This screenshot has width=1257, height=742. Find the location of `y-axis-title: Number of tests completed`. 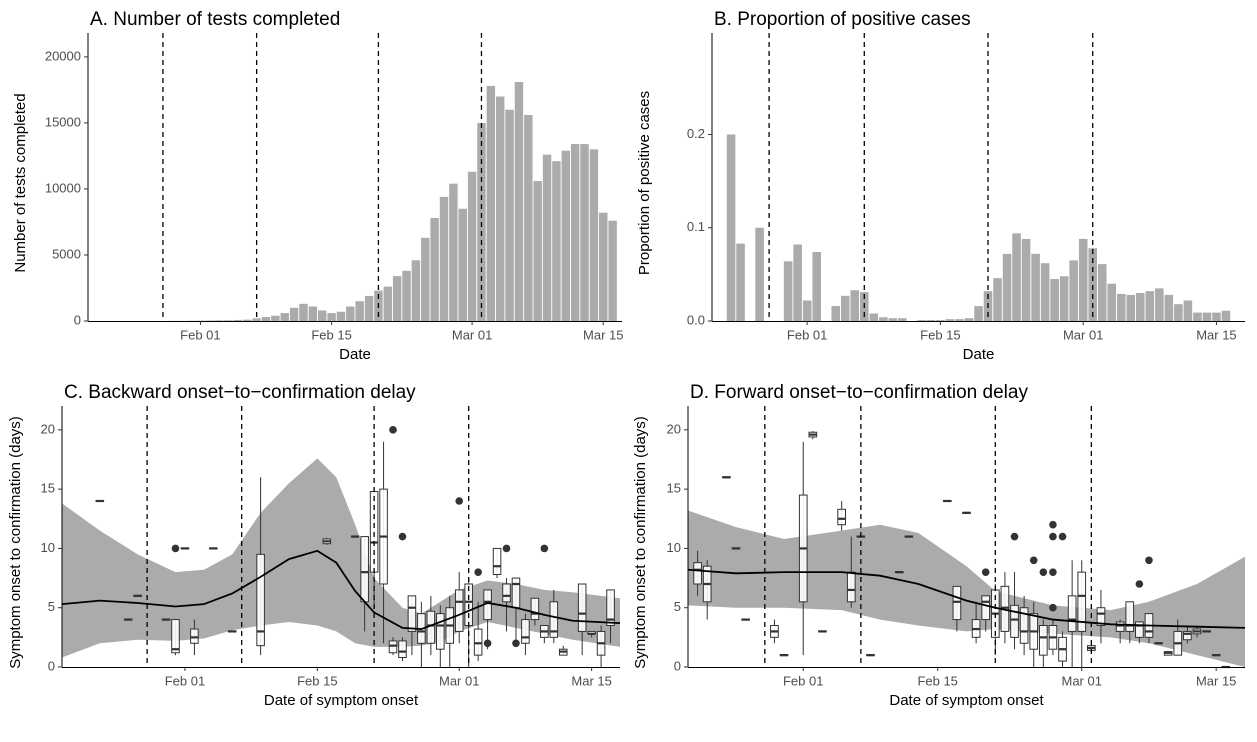

y-axis-title: Number of tests completed is located at coordinates (20, 182).